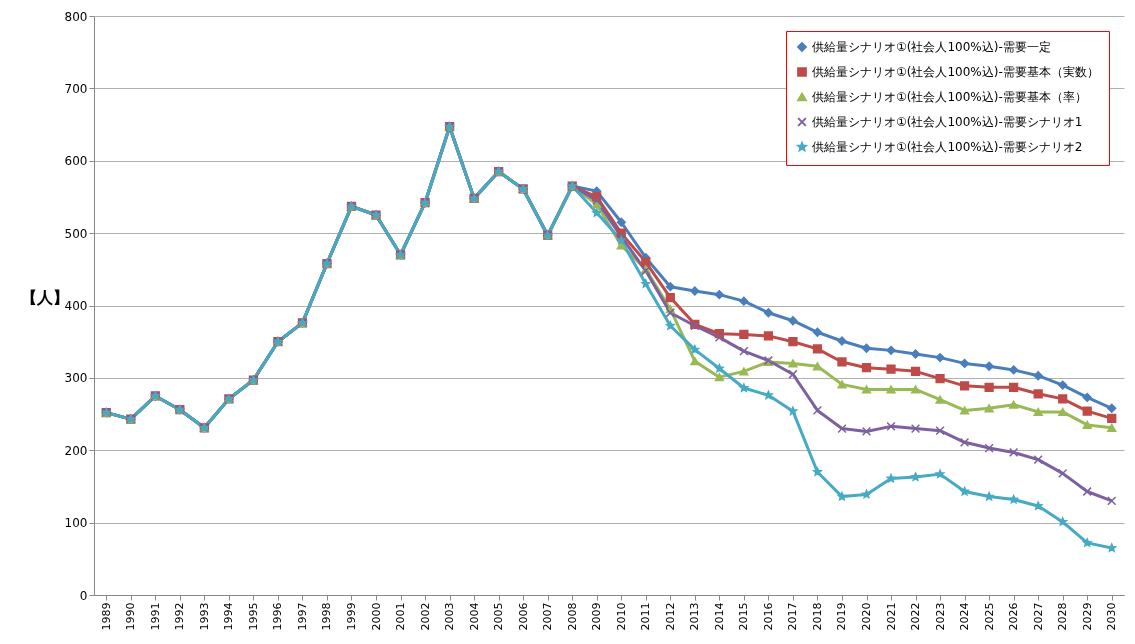  I want to click on x-tick-label: 2030, so click(1112, 616).